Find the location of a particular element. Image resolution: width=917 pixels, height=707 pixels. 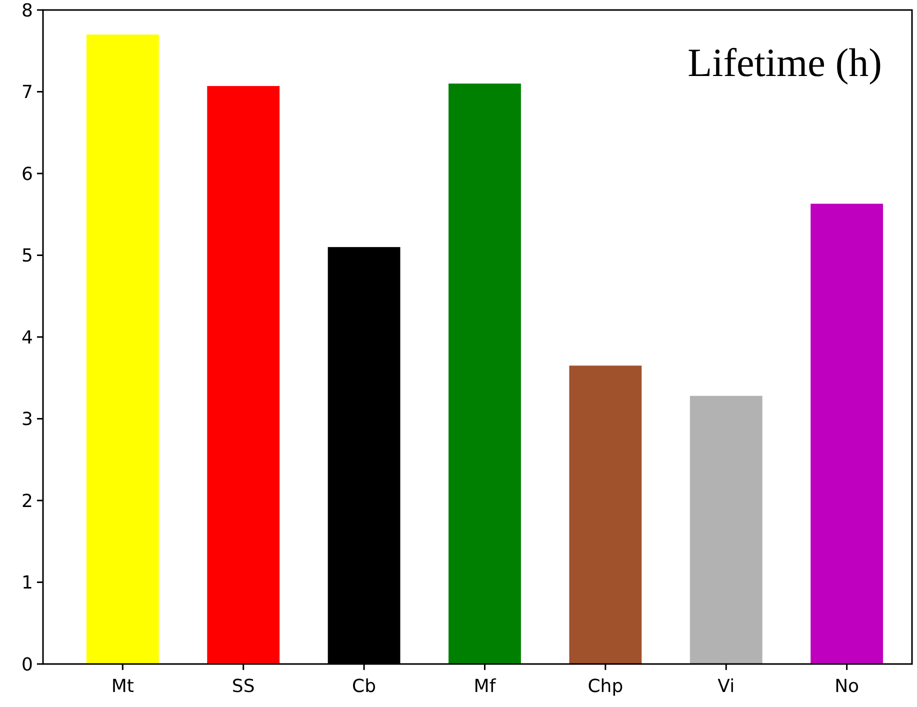

x-tick-label: Cb is located at coordinates (364, 686).